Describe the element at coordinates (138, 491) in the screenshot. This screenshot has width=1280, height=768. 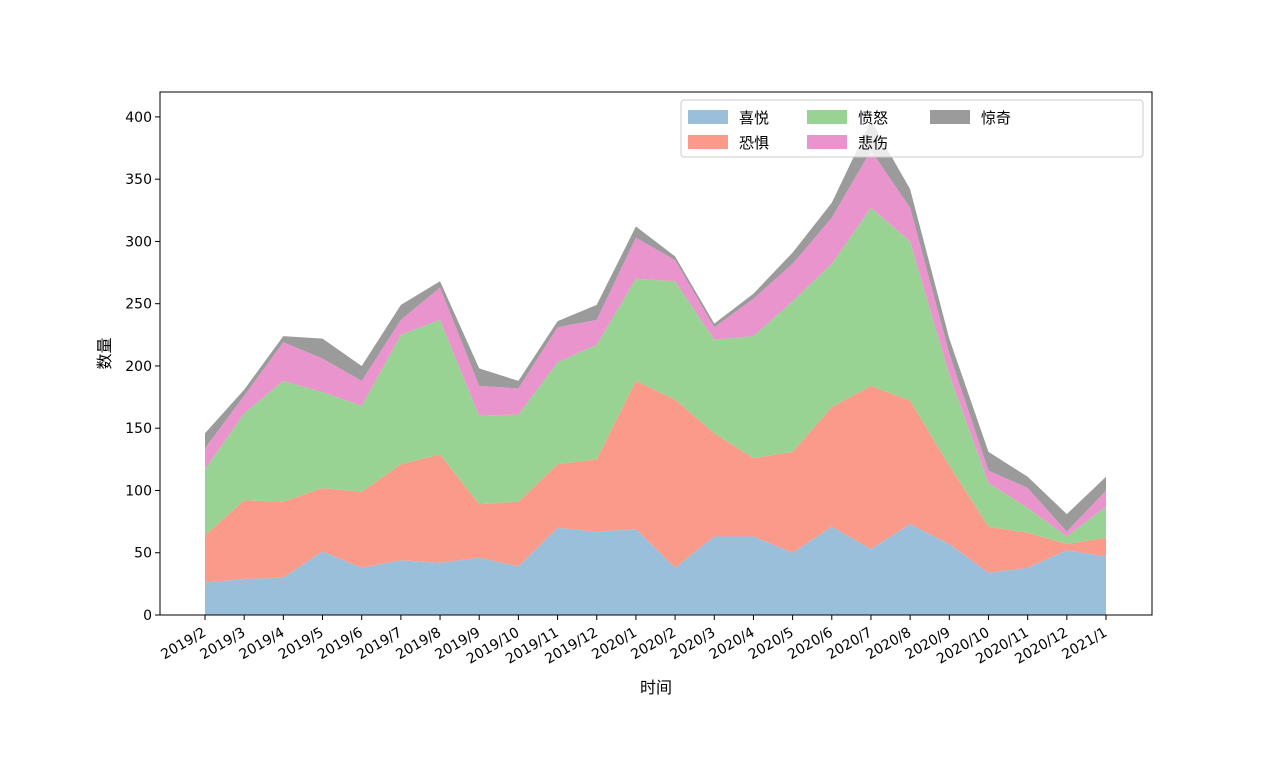
I see `y-tick-label: 100` at that location.